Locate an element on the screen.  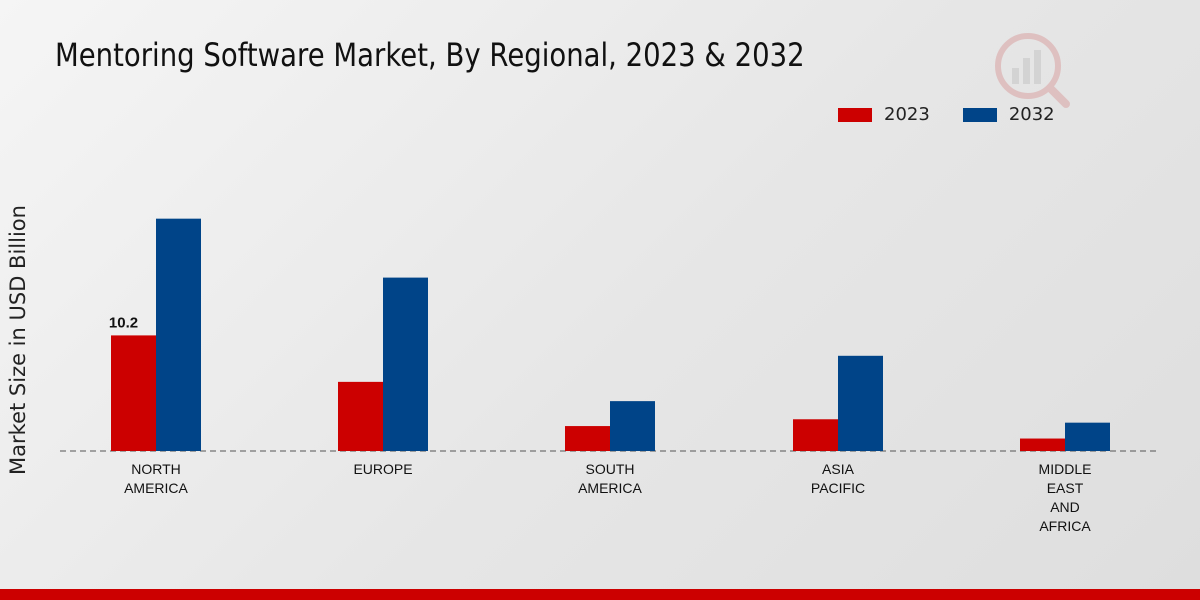
legend: 2023 2032 is located at coordinates (963, 114).